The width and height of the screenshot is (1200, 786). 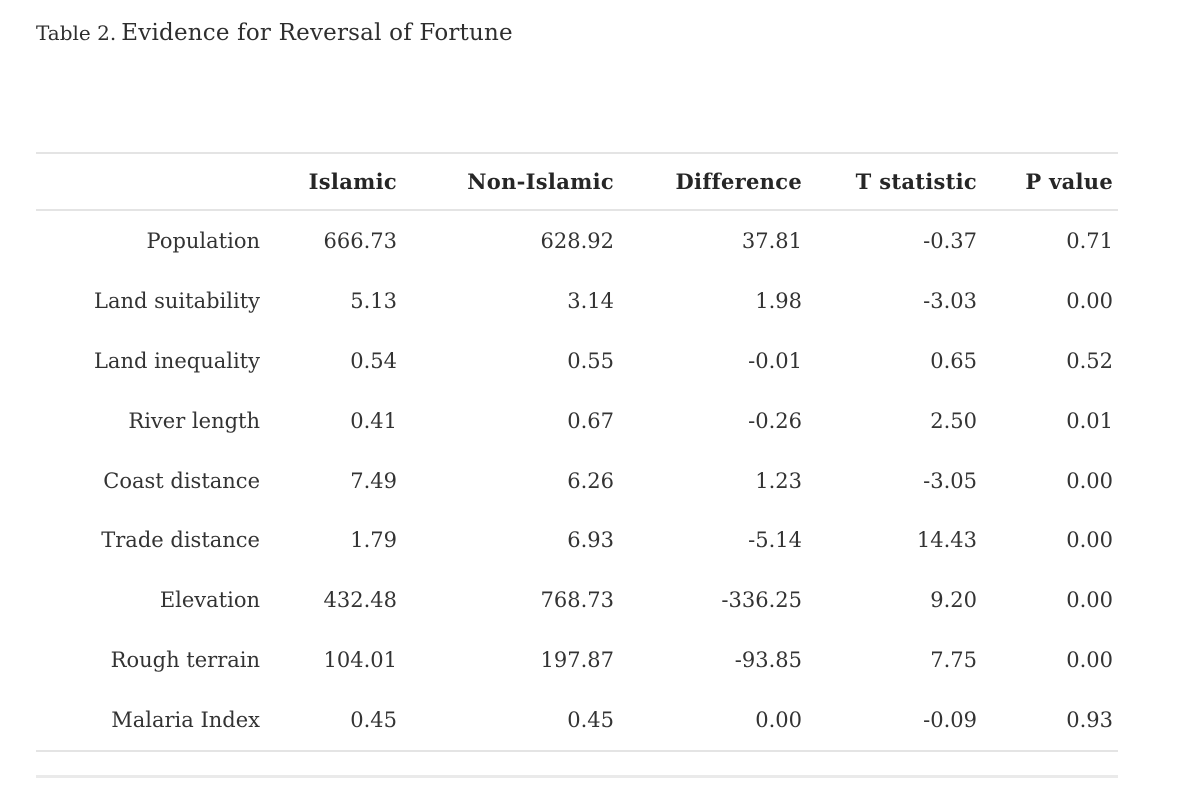 I want to click on cell-non-islamic: 628.92, so click(x=577, y=240).